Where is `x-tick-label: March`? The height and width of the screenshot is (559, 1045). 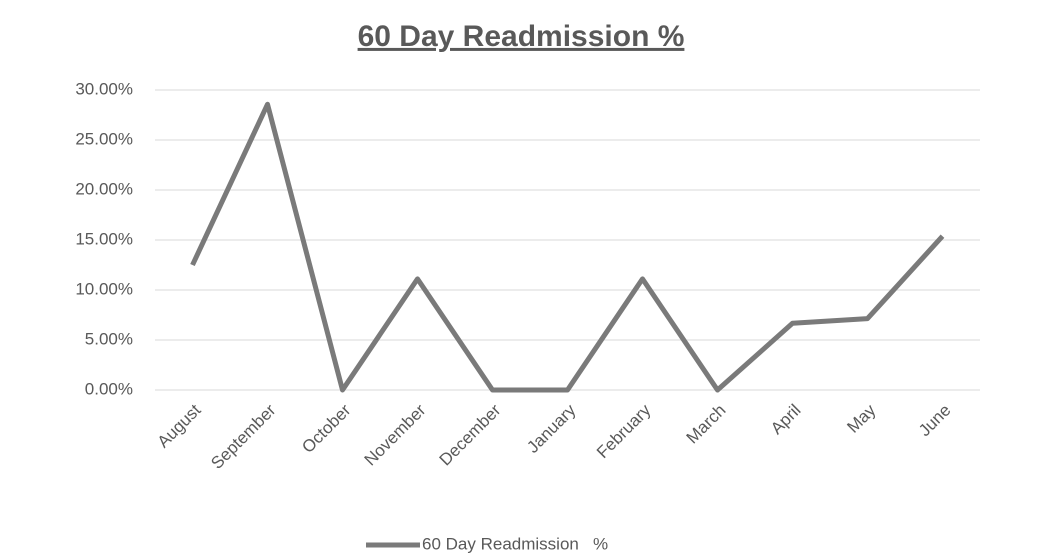
x-tick-label: March is located at coordinates (706, 424).